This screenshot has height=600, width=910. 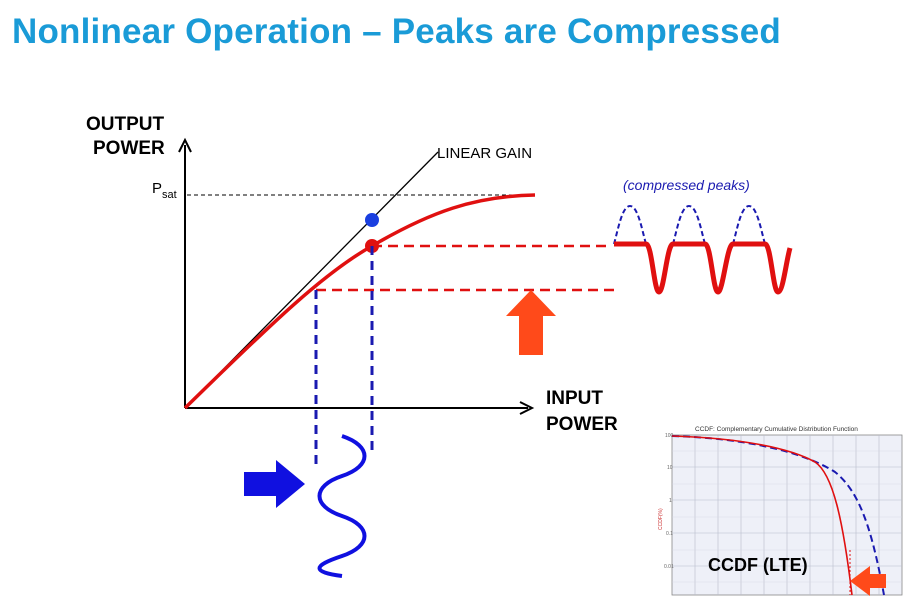 What do you see at coordinates (125, 124) in the screenshot?
I see `y-axis-label-line1: OUTPUT` at bounding box center [125, 124].